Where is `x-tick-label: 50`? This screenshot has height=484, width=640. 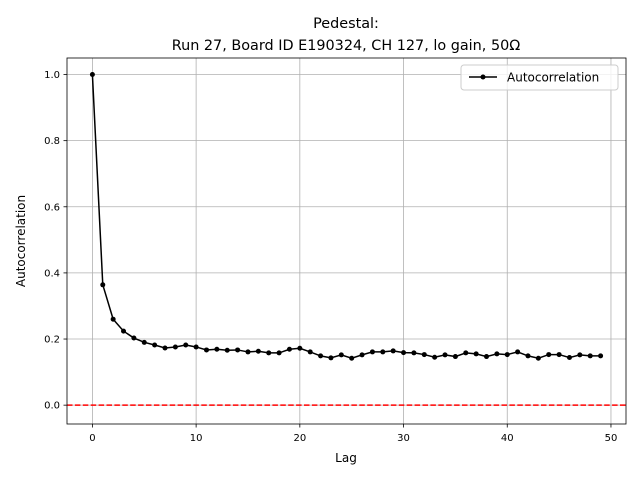 x-tick-label: 50 is located at coordinates (611, 438).